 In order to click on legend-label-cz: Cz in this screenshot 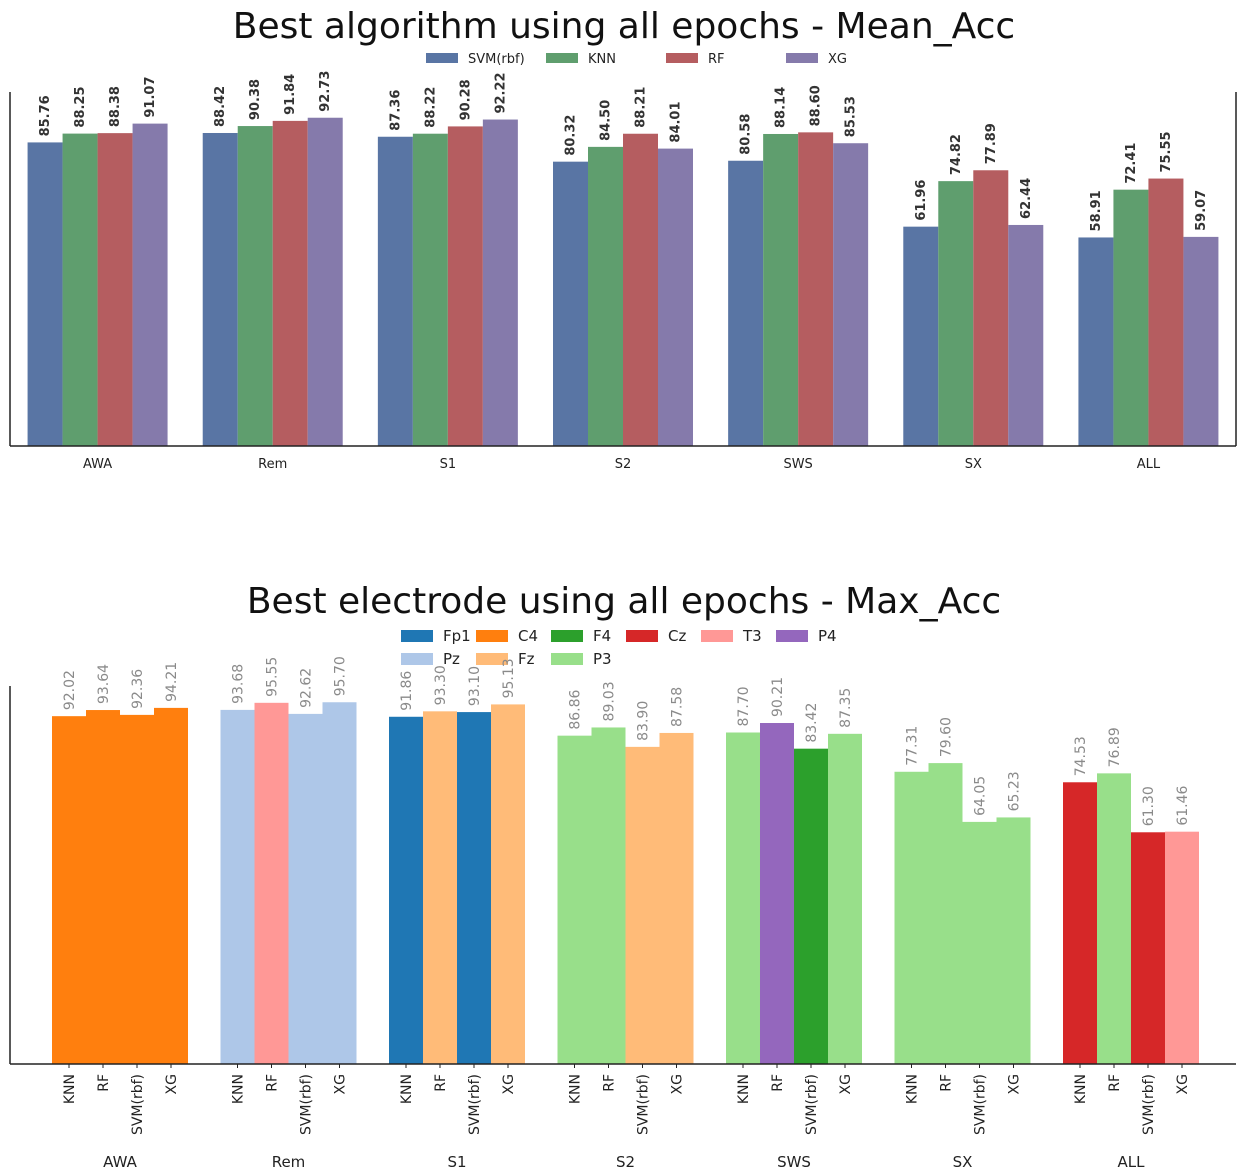, I will do `click(677, 636)`.